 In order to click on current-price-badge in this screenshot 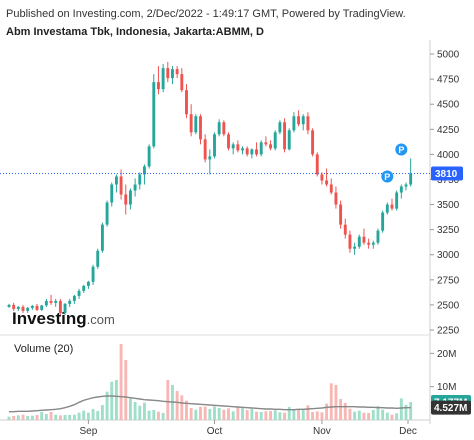, I will do `click(447, 173)`.